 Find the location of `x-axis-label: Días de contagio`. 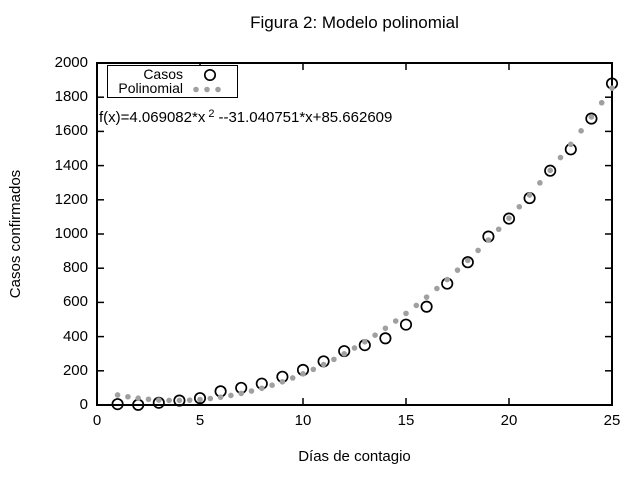

x-axis-label: Días de contagio is located at coordinates (354, 456).